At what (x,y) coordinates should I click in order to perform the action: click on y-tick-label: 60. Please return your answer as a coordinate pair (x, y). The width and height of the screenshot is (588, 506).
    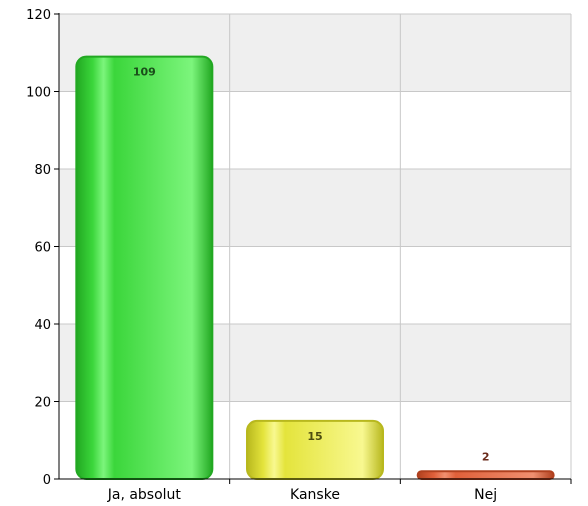
    Looking at the image, I should click on (42, 248).